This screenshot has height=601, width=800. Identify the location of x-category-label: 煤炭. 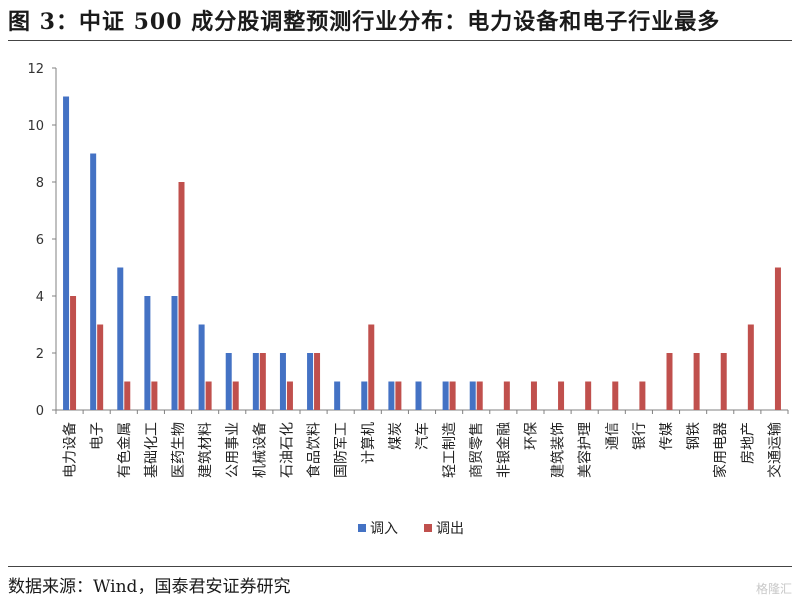
(396, 436).